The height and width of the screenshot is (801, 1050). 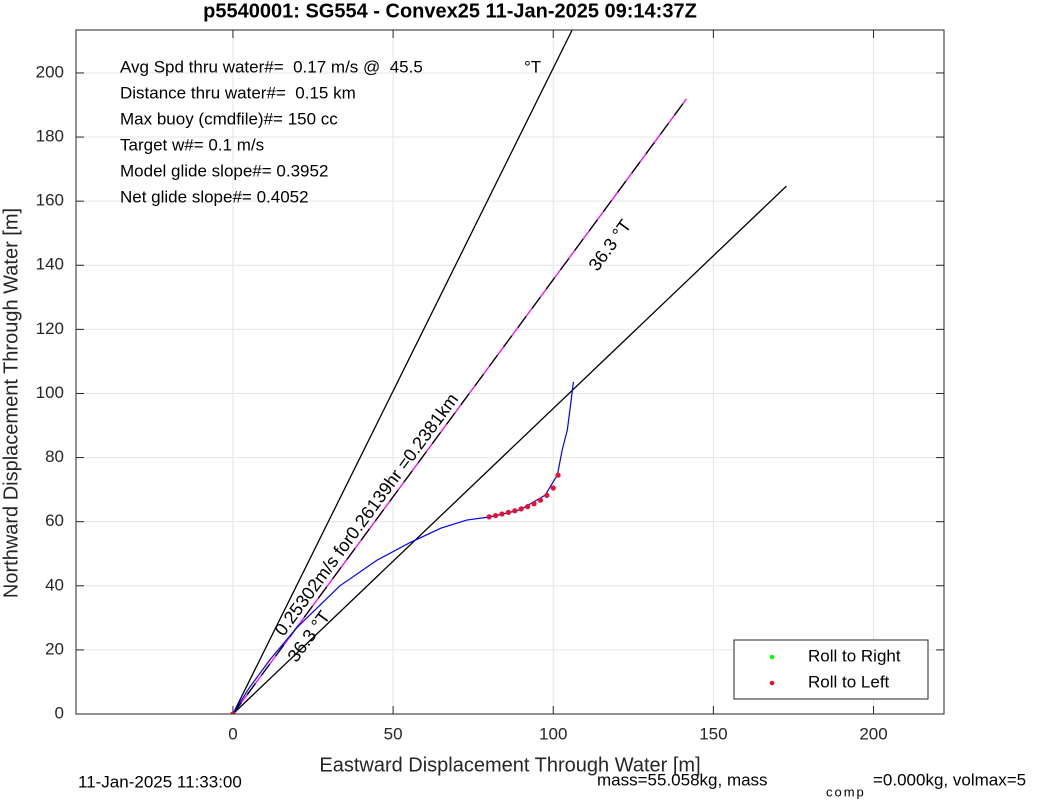 I want to click on footer-mass: mass=55.058kg, mass, so click(x=682, y=779).